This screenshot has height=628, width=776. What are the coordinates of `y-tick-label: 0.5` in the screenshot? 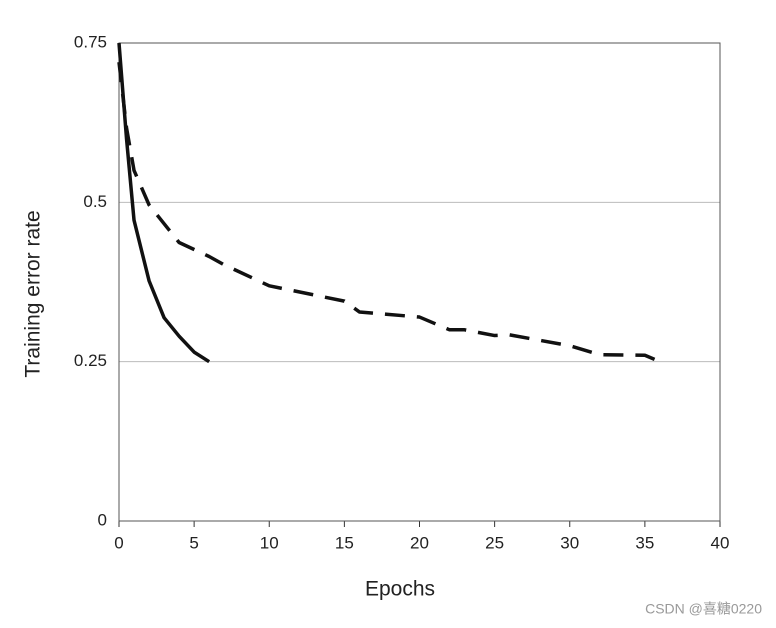 It's located at (95, 201).